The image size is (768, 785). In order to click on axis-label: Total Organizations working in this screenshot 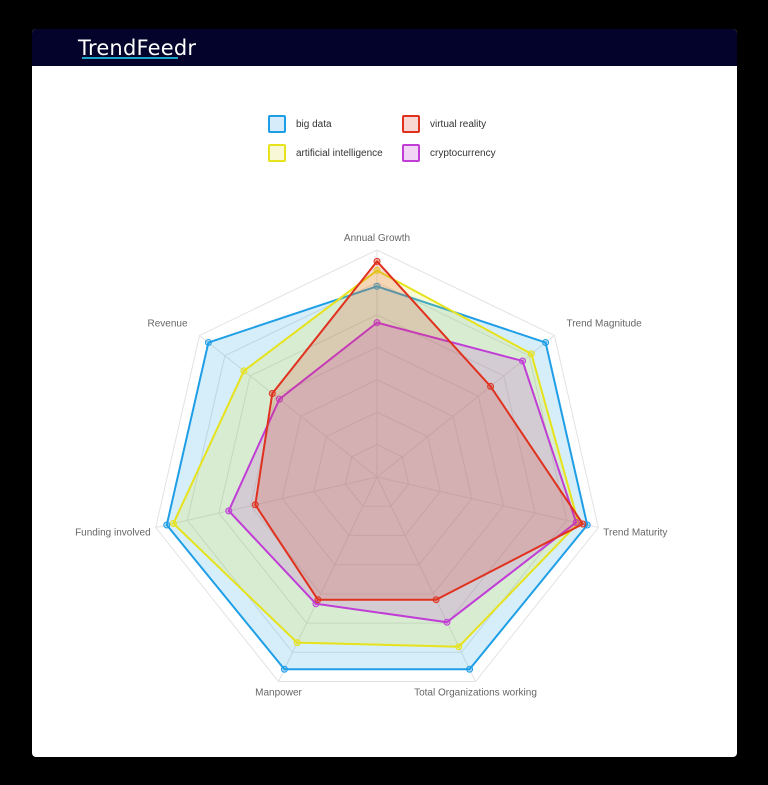, I will do `click(475, 693)`.